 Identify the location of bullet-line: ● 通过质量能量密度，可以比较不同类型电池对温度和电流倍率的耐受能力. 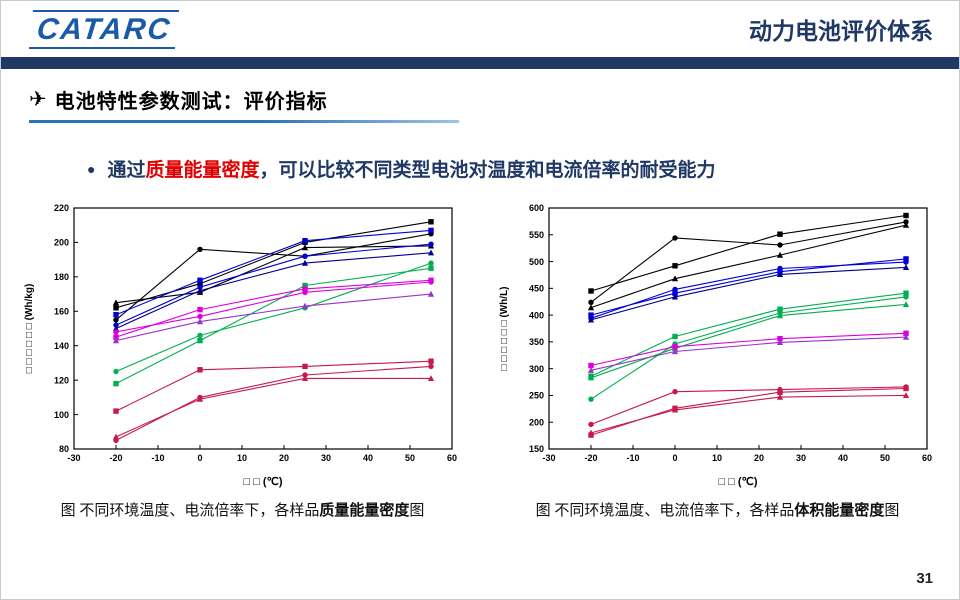
(523, 168).